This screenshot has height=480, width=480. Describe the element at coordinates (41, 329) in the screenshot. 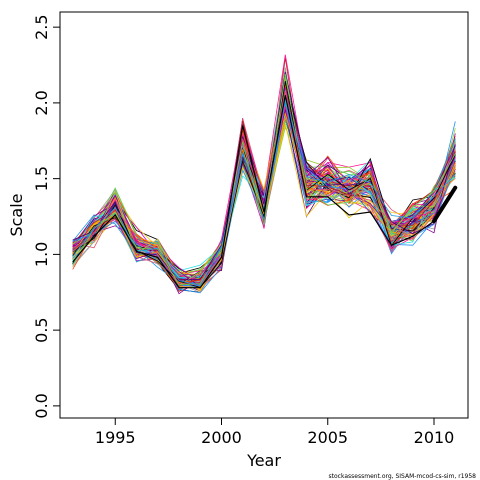

I see `y-tick-label-1: 0.5` at that location.